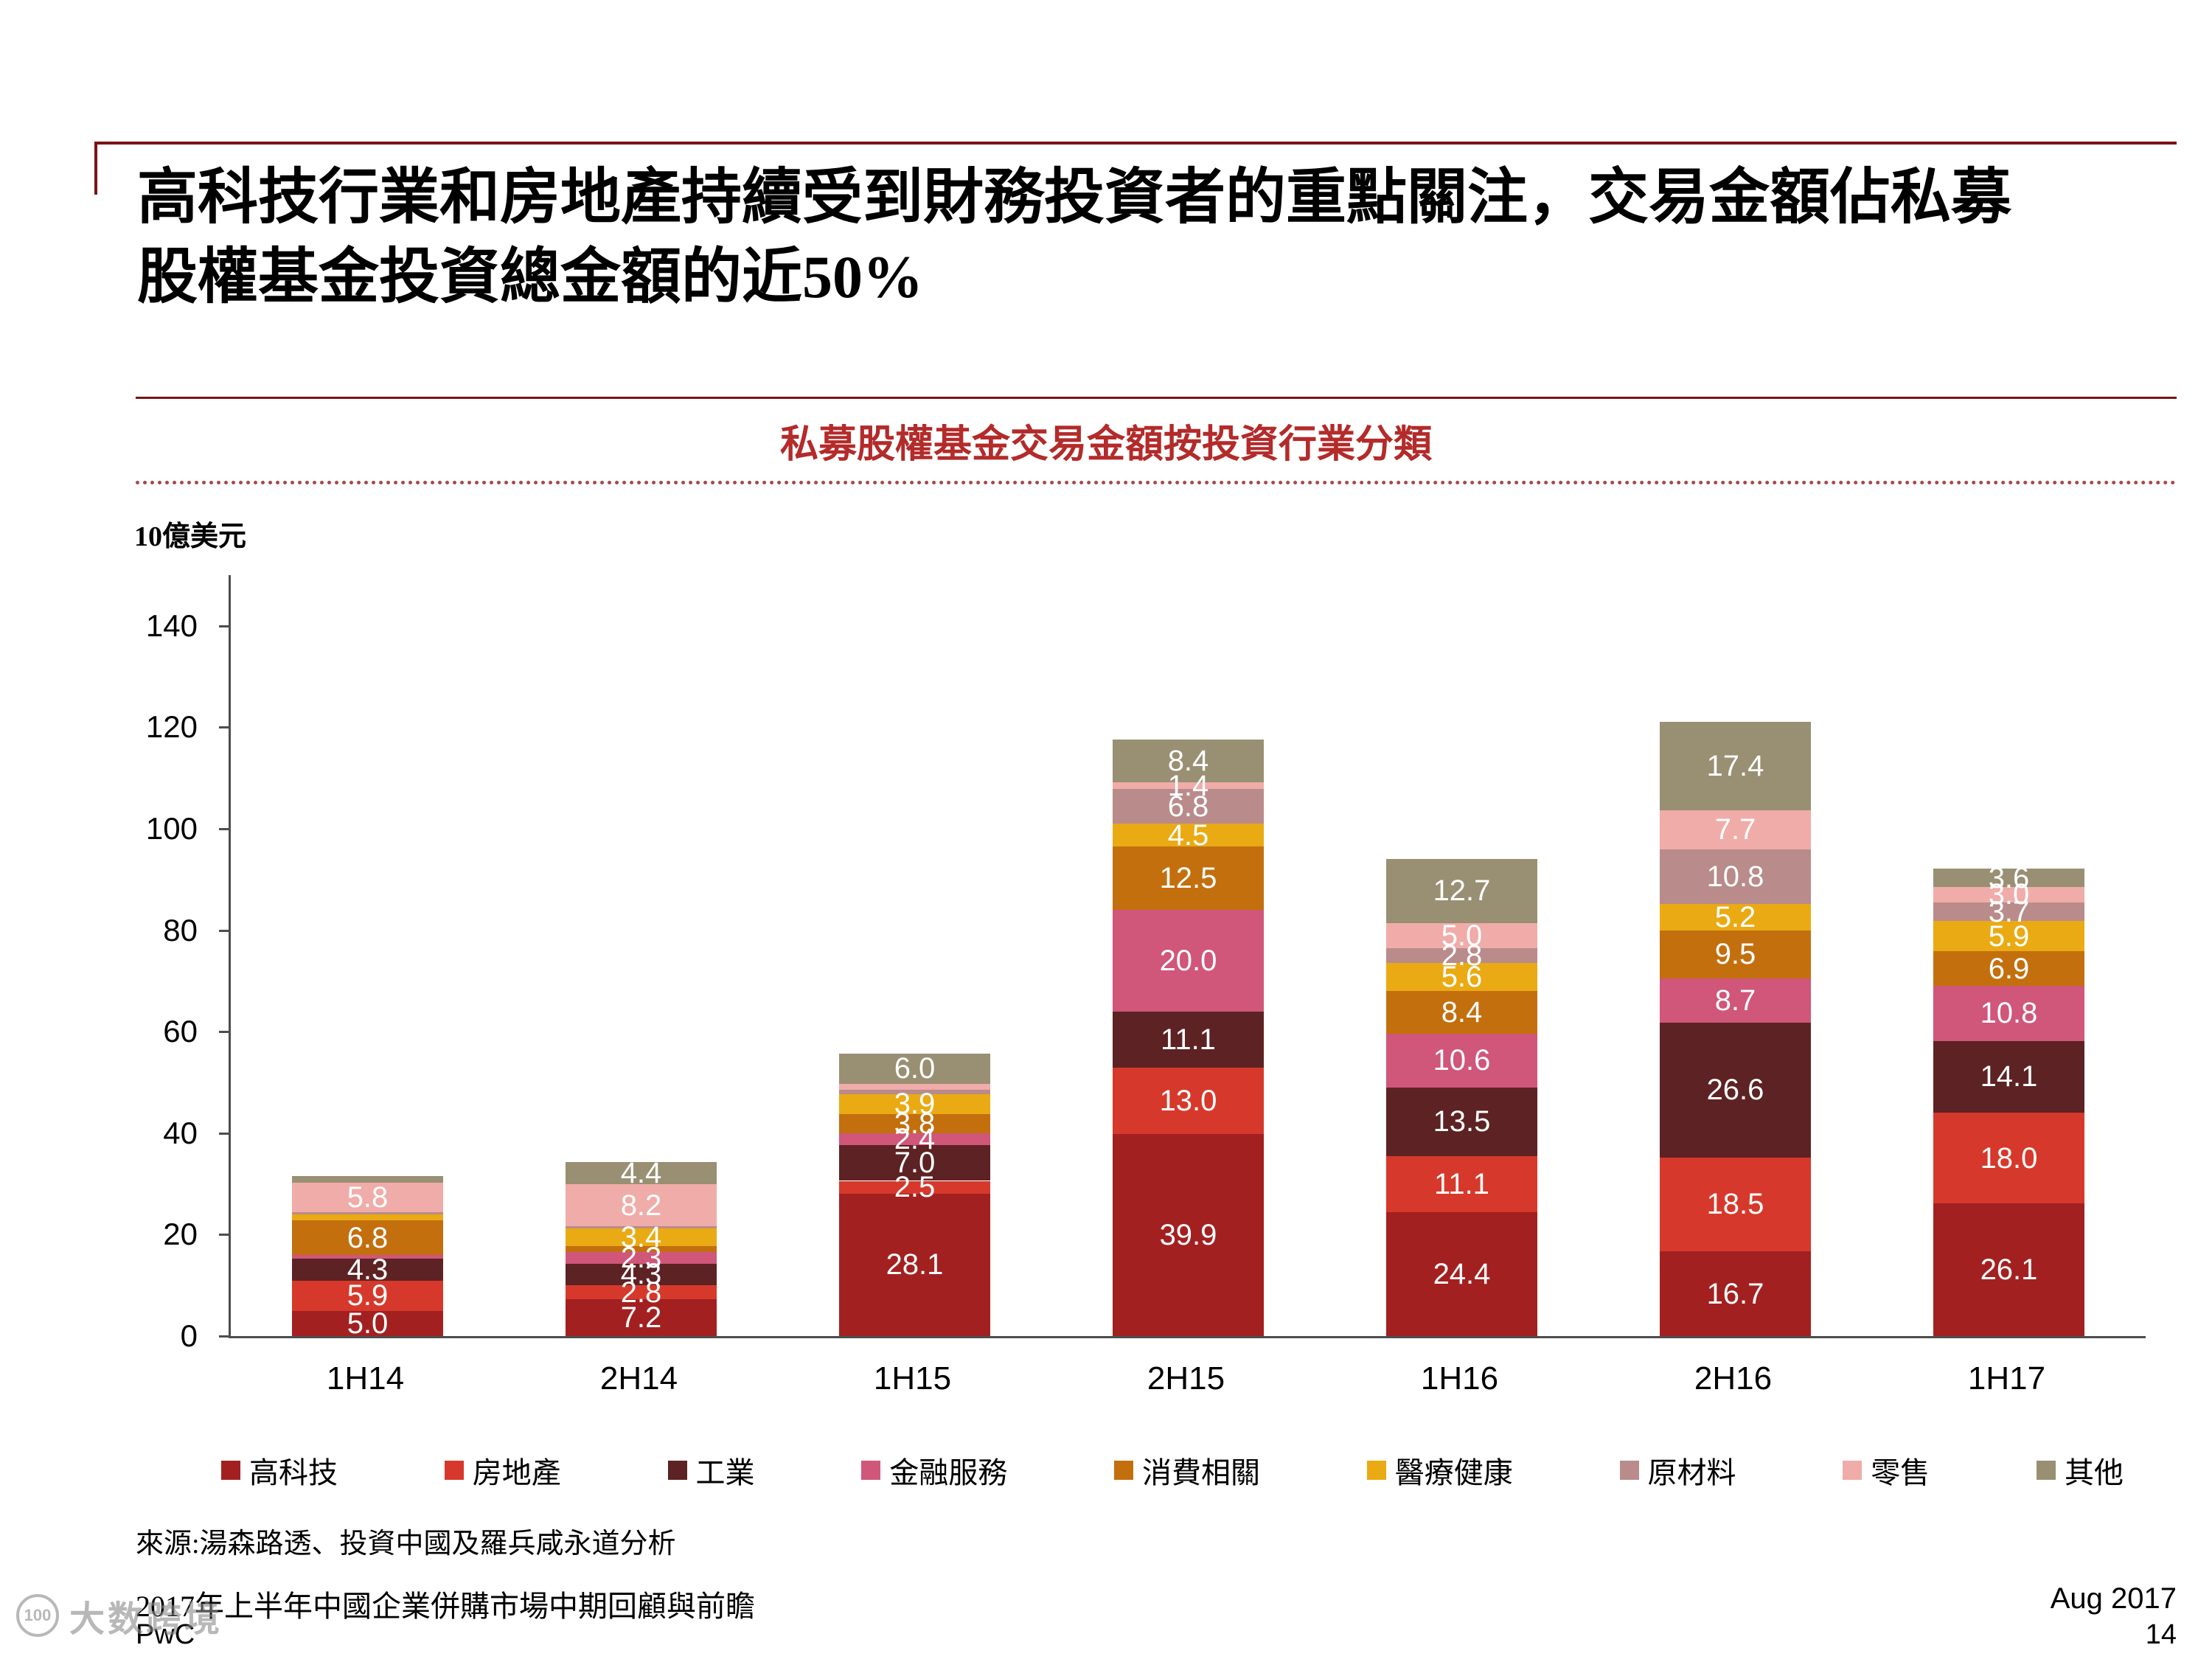 This screenshot has height=1659, width=2212. I want to click on watermark-logo-icon: 100, so click(37, 1615).